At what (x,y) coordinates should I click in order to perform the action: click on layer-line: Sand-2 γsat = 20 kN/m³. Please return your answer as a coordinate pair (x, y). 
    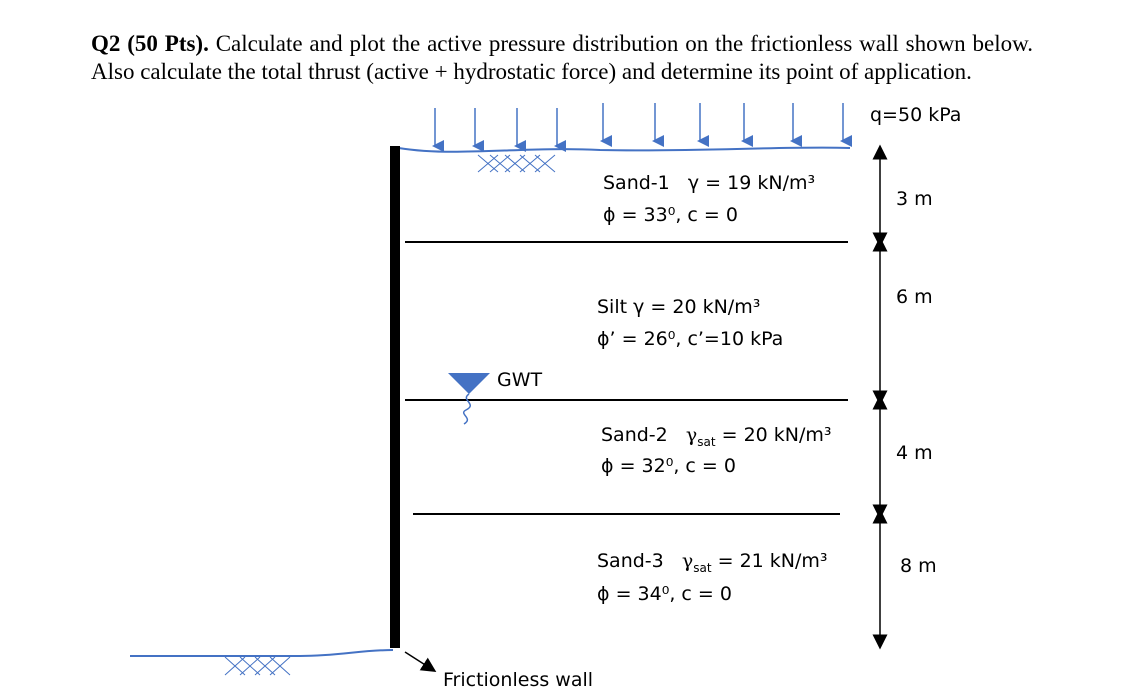
    Looking at the image, I should click on (716, 436).